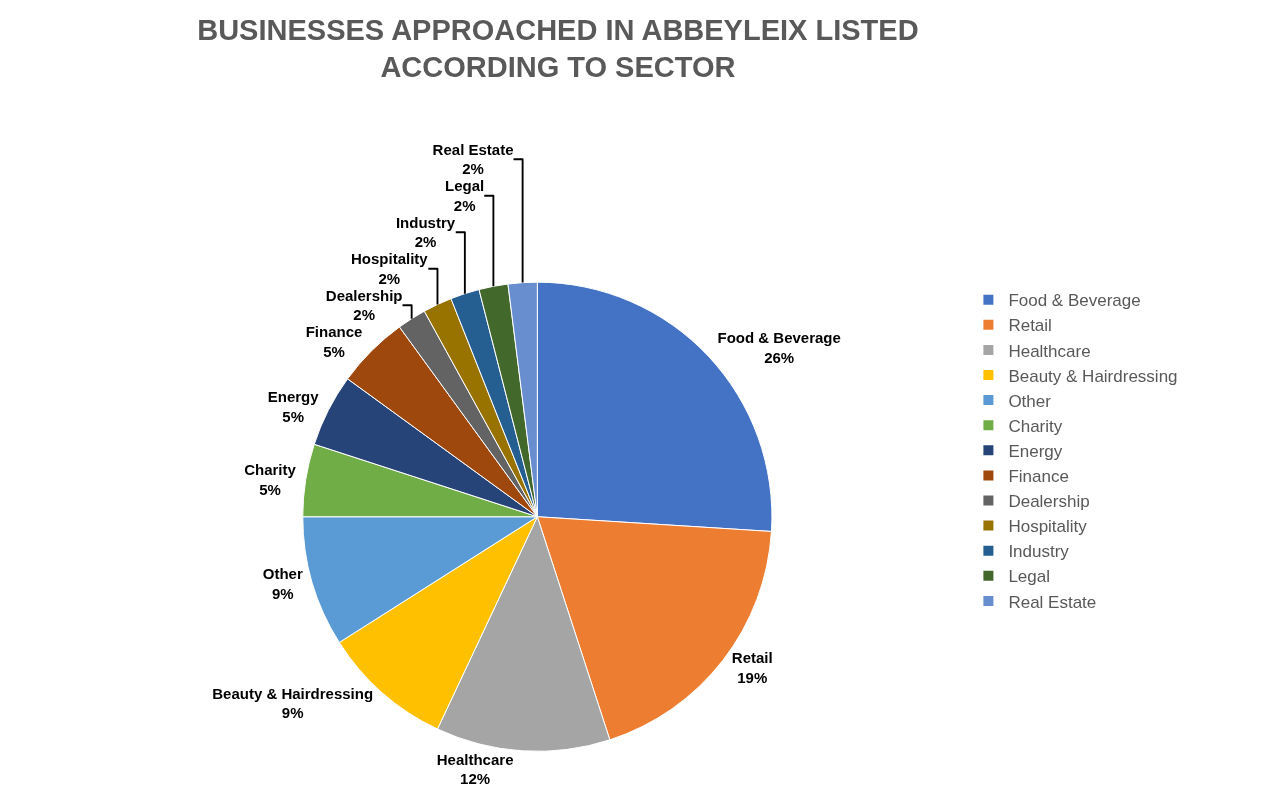 The width and height of the screenshot is (1268, 792). What do you see at coordinates (1035, 426) in the screenshot?
I see `legend-label: Charity` at bounding box center [1035, 426].